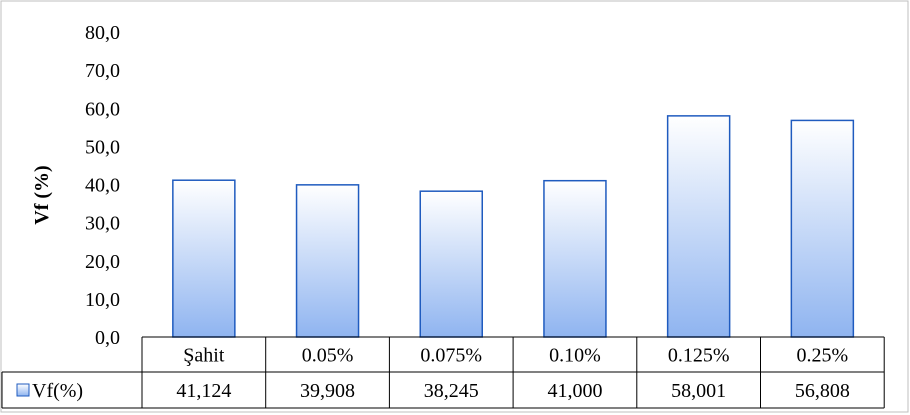 Image resolution: width=910 pixels, height=415 pixels. I want to click on x-category-label: Şahit, so click(204, 356).